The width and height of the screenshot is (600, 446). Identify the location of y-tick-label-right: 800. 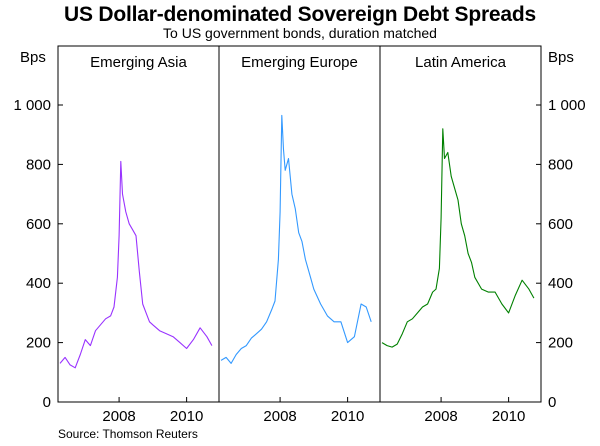
(560, 164).